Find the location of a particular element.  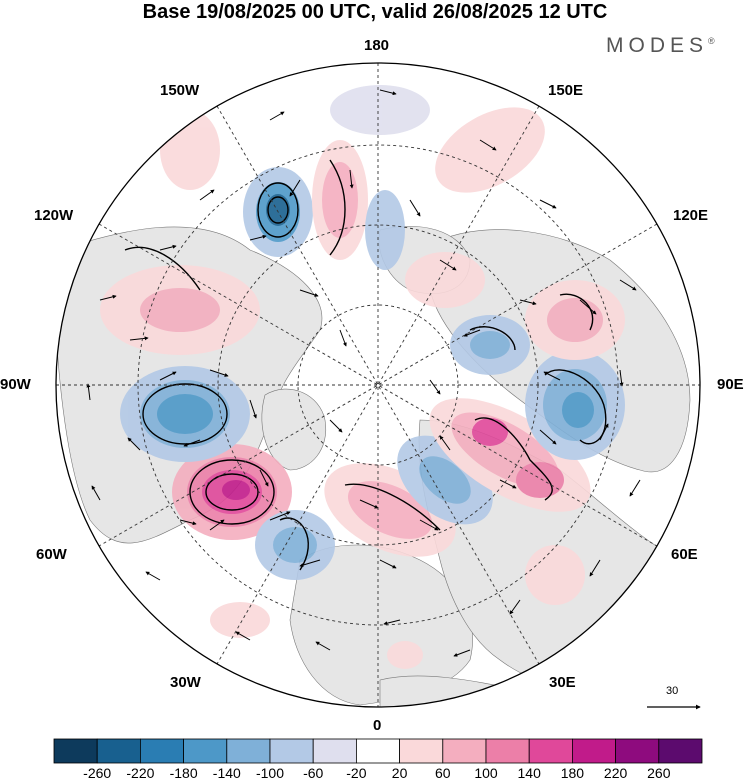

colorbar-tick-label: 140 is located at coordinates (529, 773).